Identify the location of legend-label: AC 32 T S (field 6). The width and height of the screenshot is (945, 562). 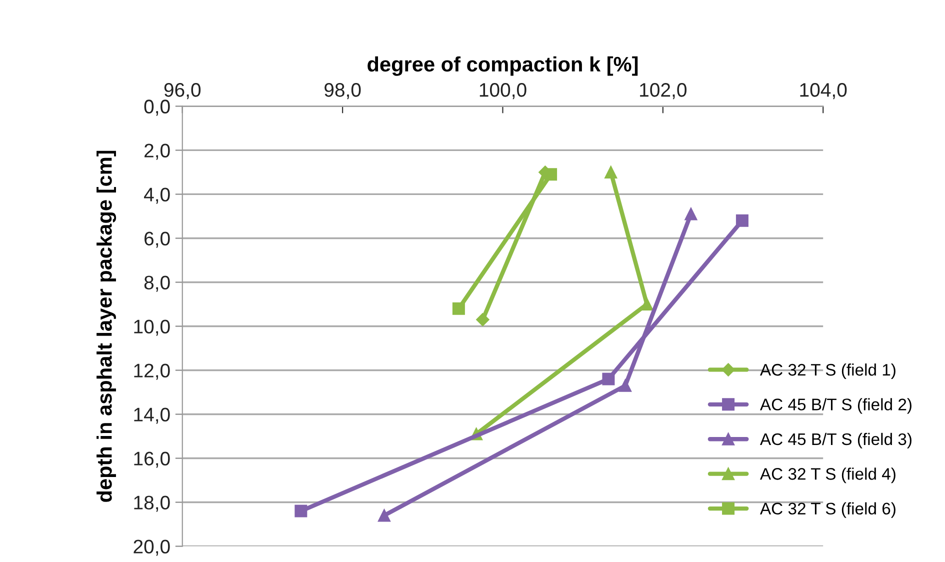
(828, 510).